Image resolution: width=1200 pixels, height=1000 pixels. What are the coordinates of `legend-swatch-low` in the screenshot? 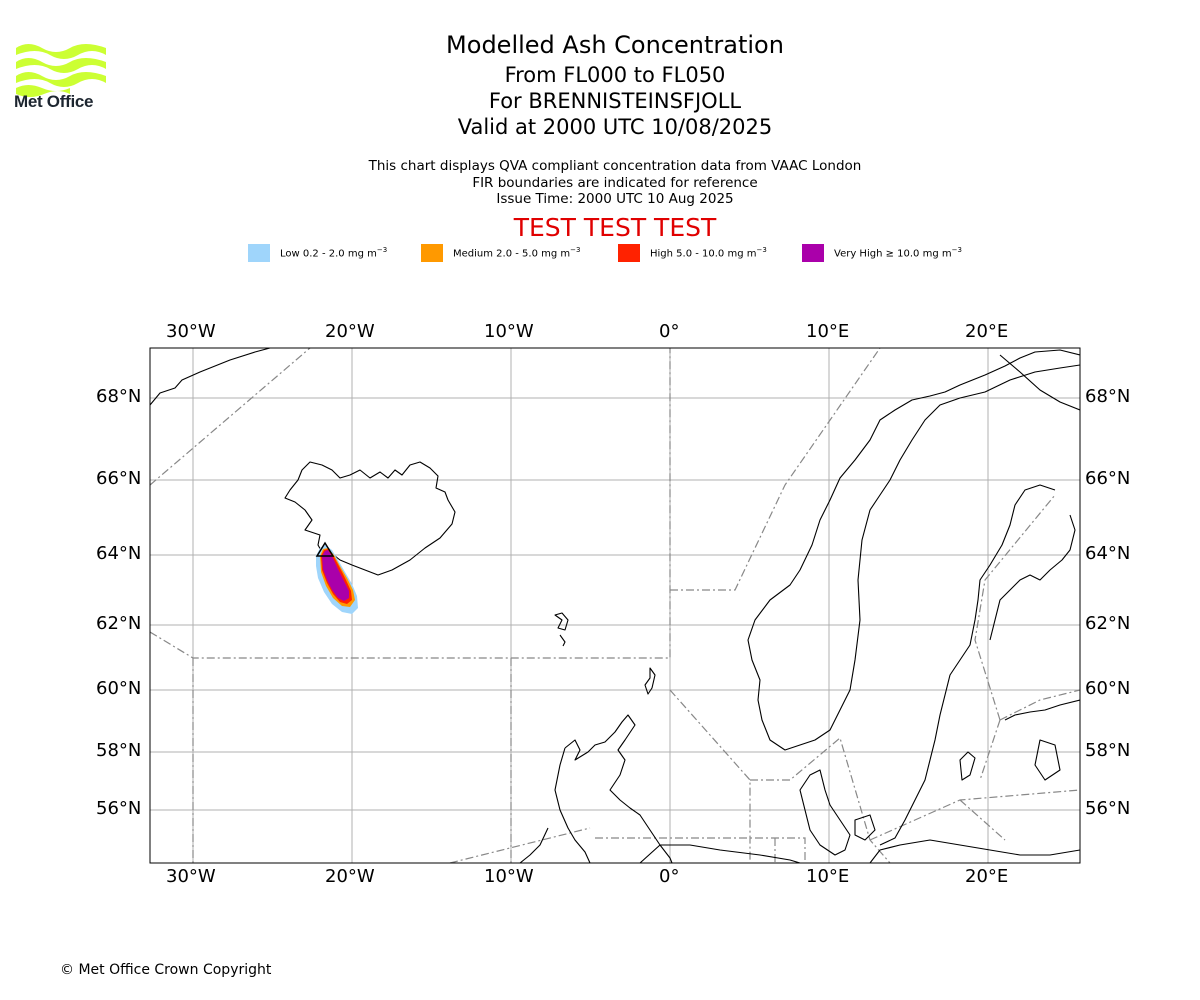 It's located at (259, 253).